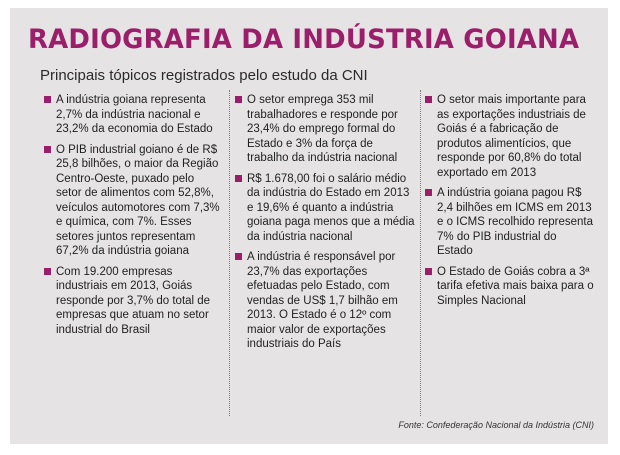 This screenshot has width=620, height=455. Describe the element at coordinates (304, 39) in the screenshot. I see `infographic-title: RADIOGRAFIA DA INDÚSTRIA GOIANA` at that location.